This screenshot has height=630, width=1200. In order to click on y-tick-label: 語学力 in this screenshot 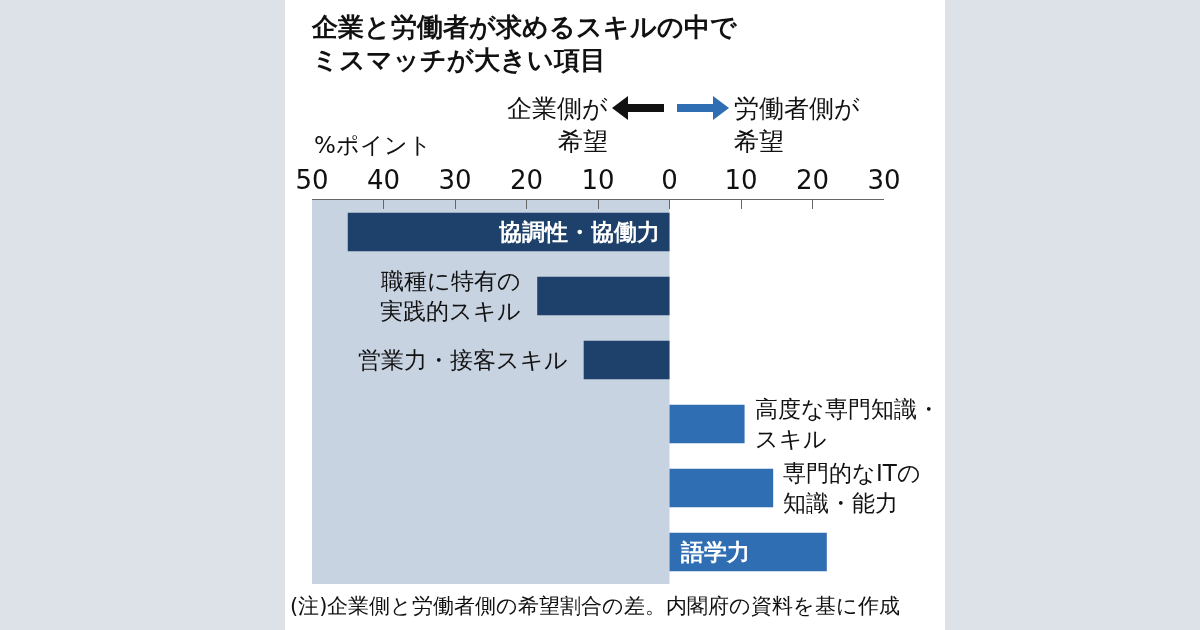, I will do `click(715, 552)`.